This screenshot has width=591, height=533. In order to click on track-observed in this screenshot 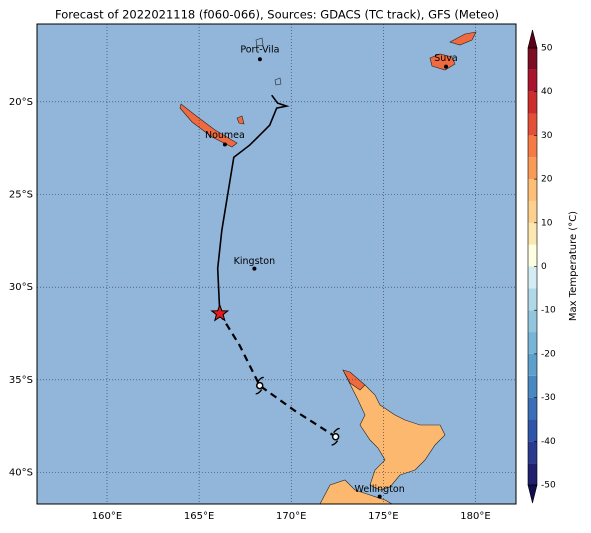, I will do `click(253, 204)`.